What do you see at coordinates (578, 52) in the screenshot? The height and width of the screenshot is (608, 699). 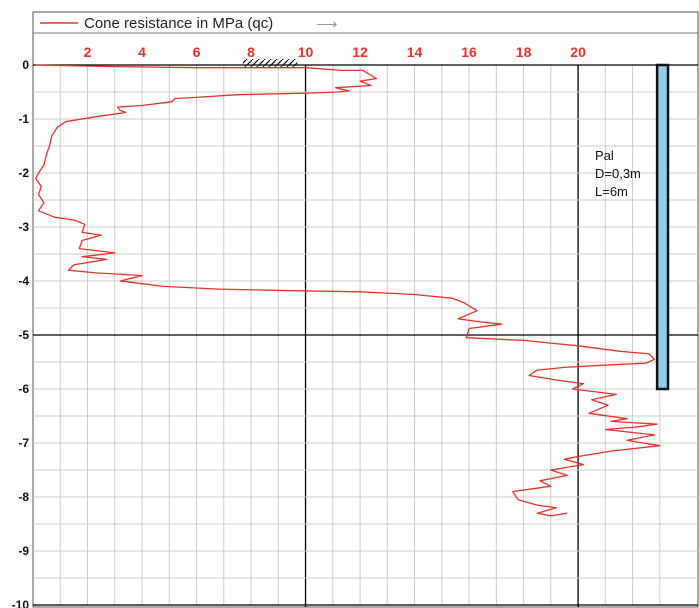 I see `x-tick-label-20: 20` at bounding box center [578, 52].